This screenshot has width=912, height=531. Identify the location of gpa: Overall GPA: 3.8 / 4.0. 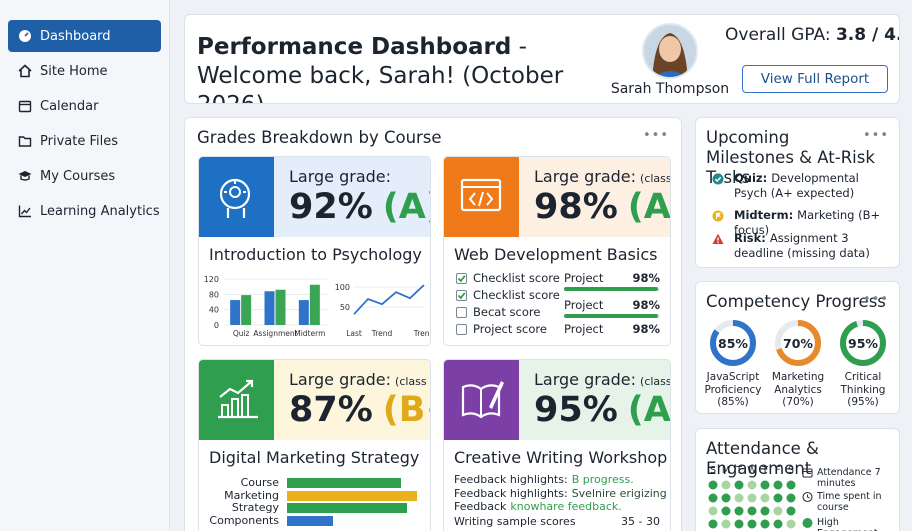
(812, 35).